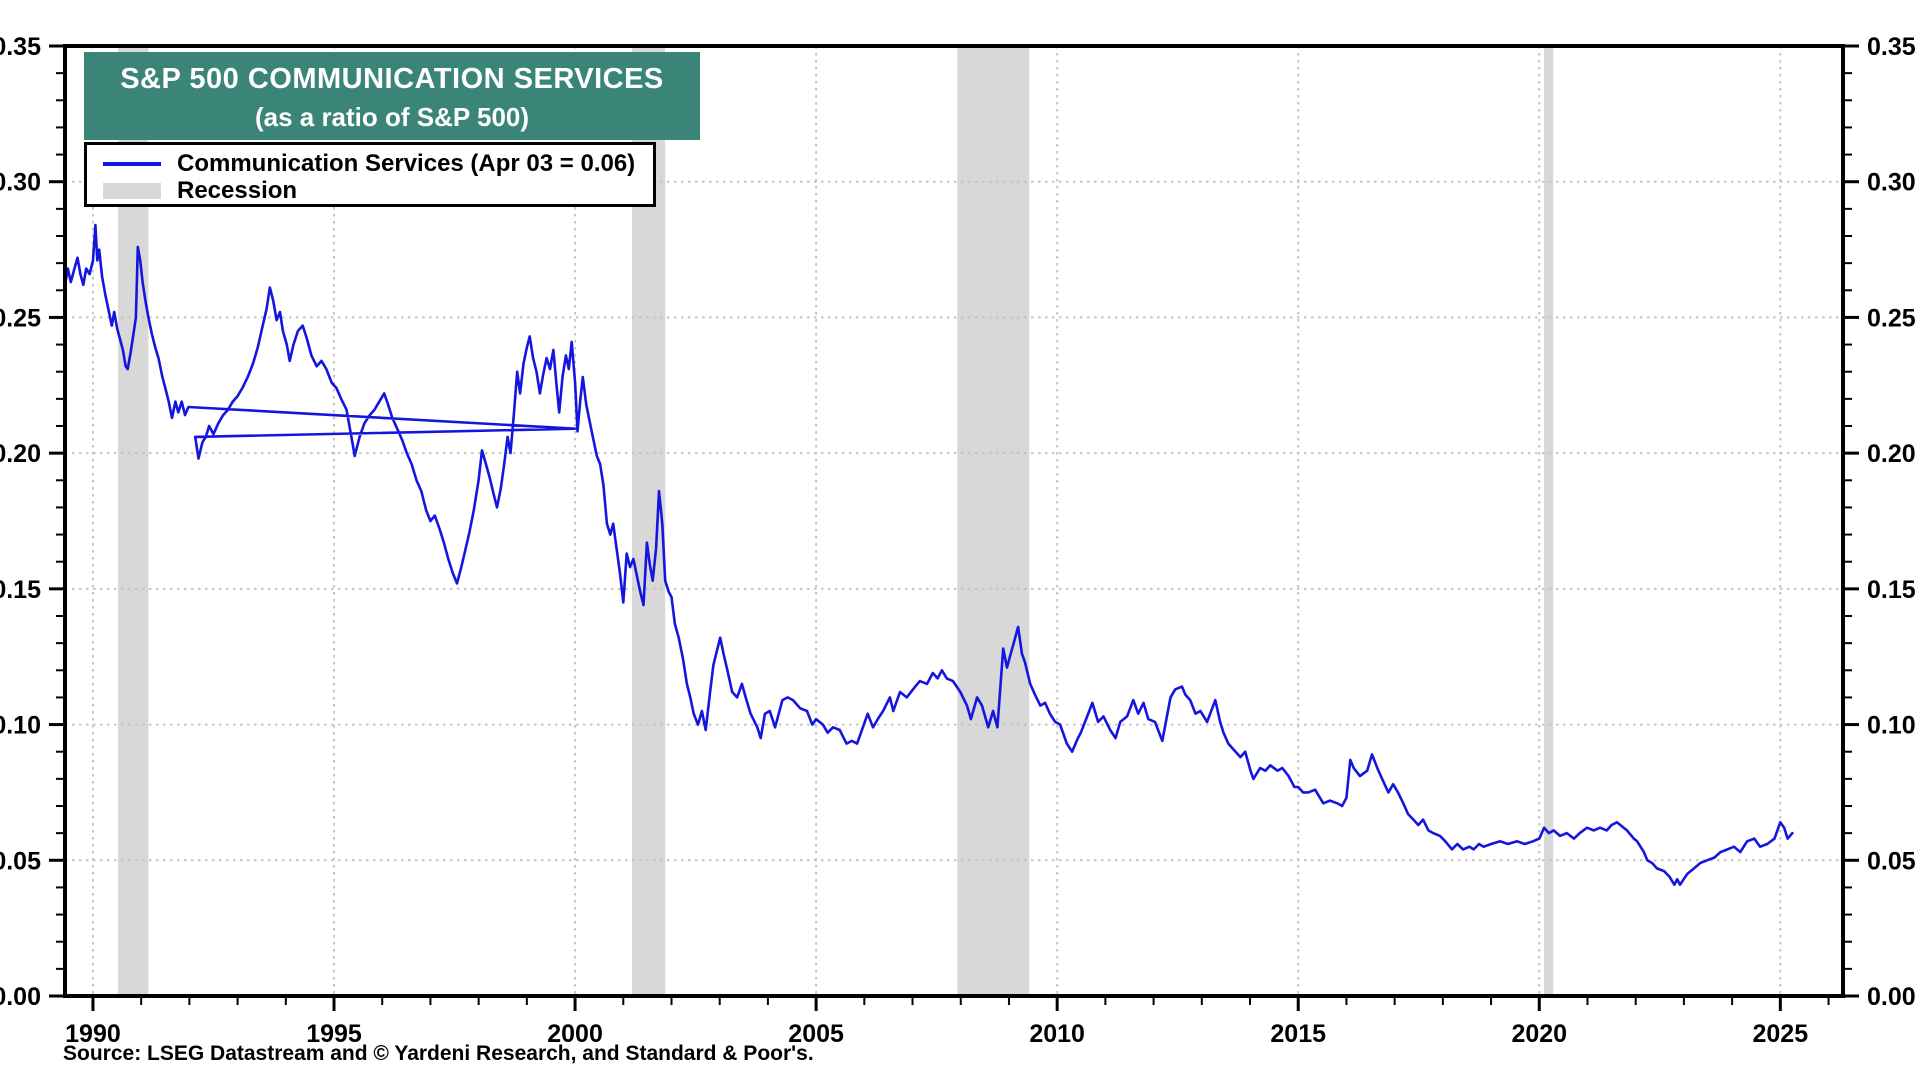 This screenshot has width=1920, height=1080. Describe the element at coordinates (406, 163) in the screenshot. I see `legend-series-label: Communication Services (Apr 03 = 0.06)` at that location.